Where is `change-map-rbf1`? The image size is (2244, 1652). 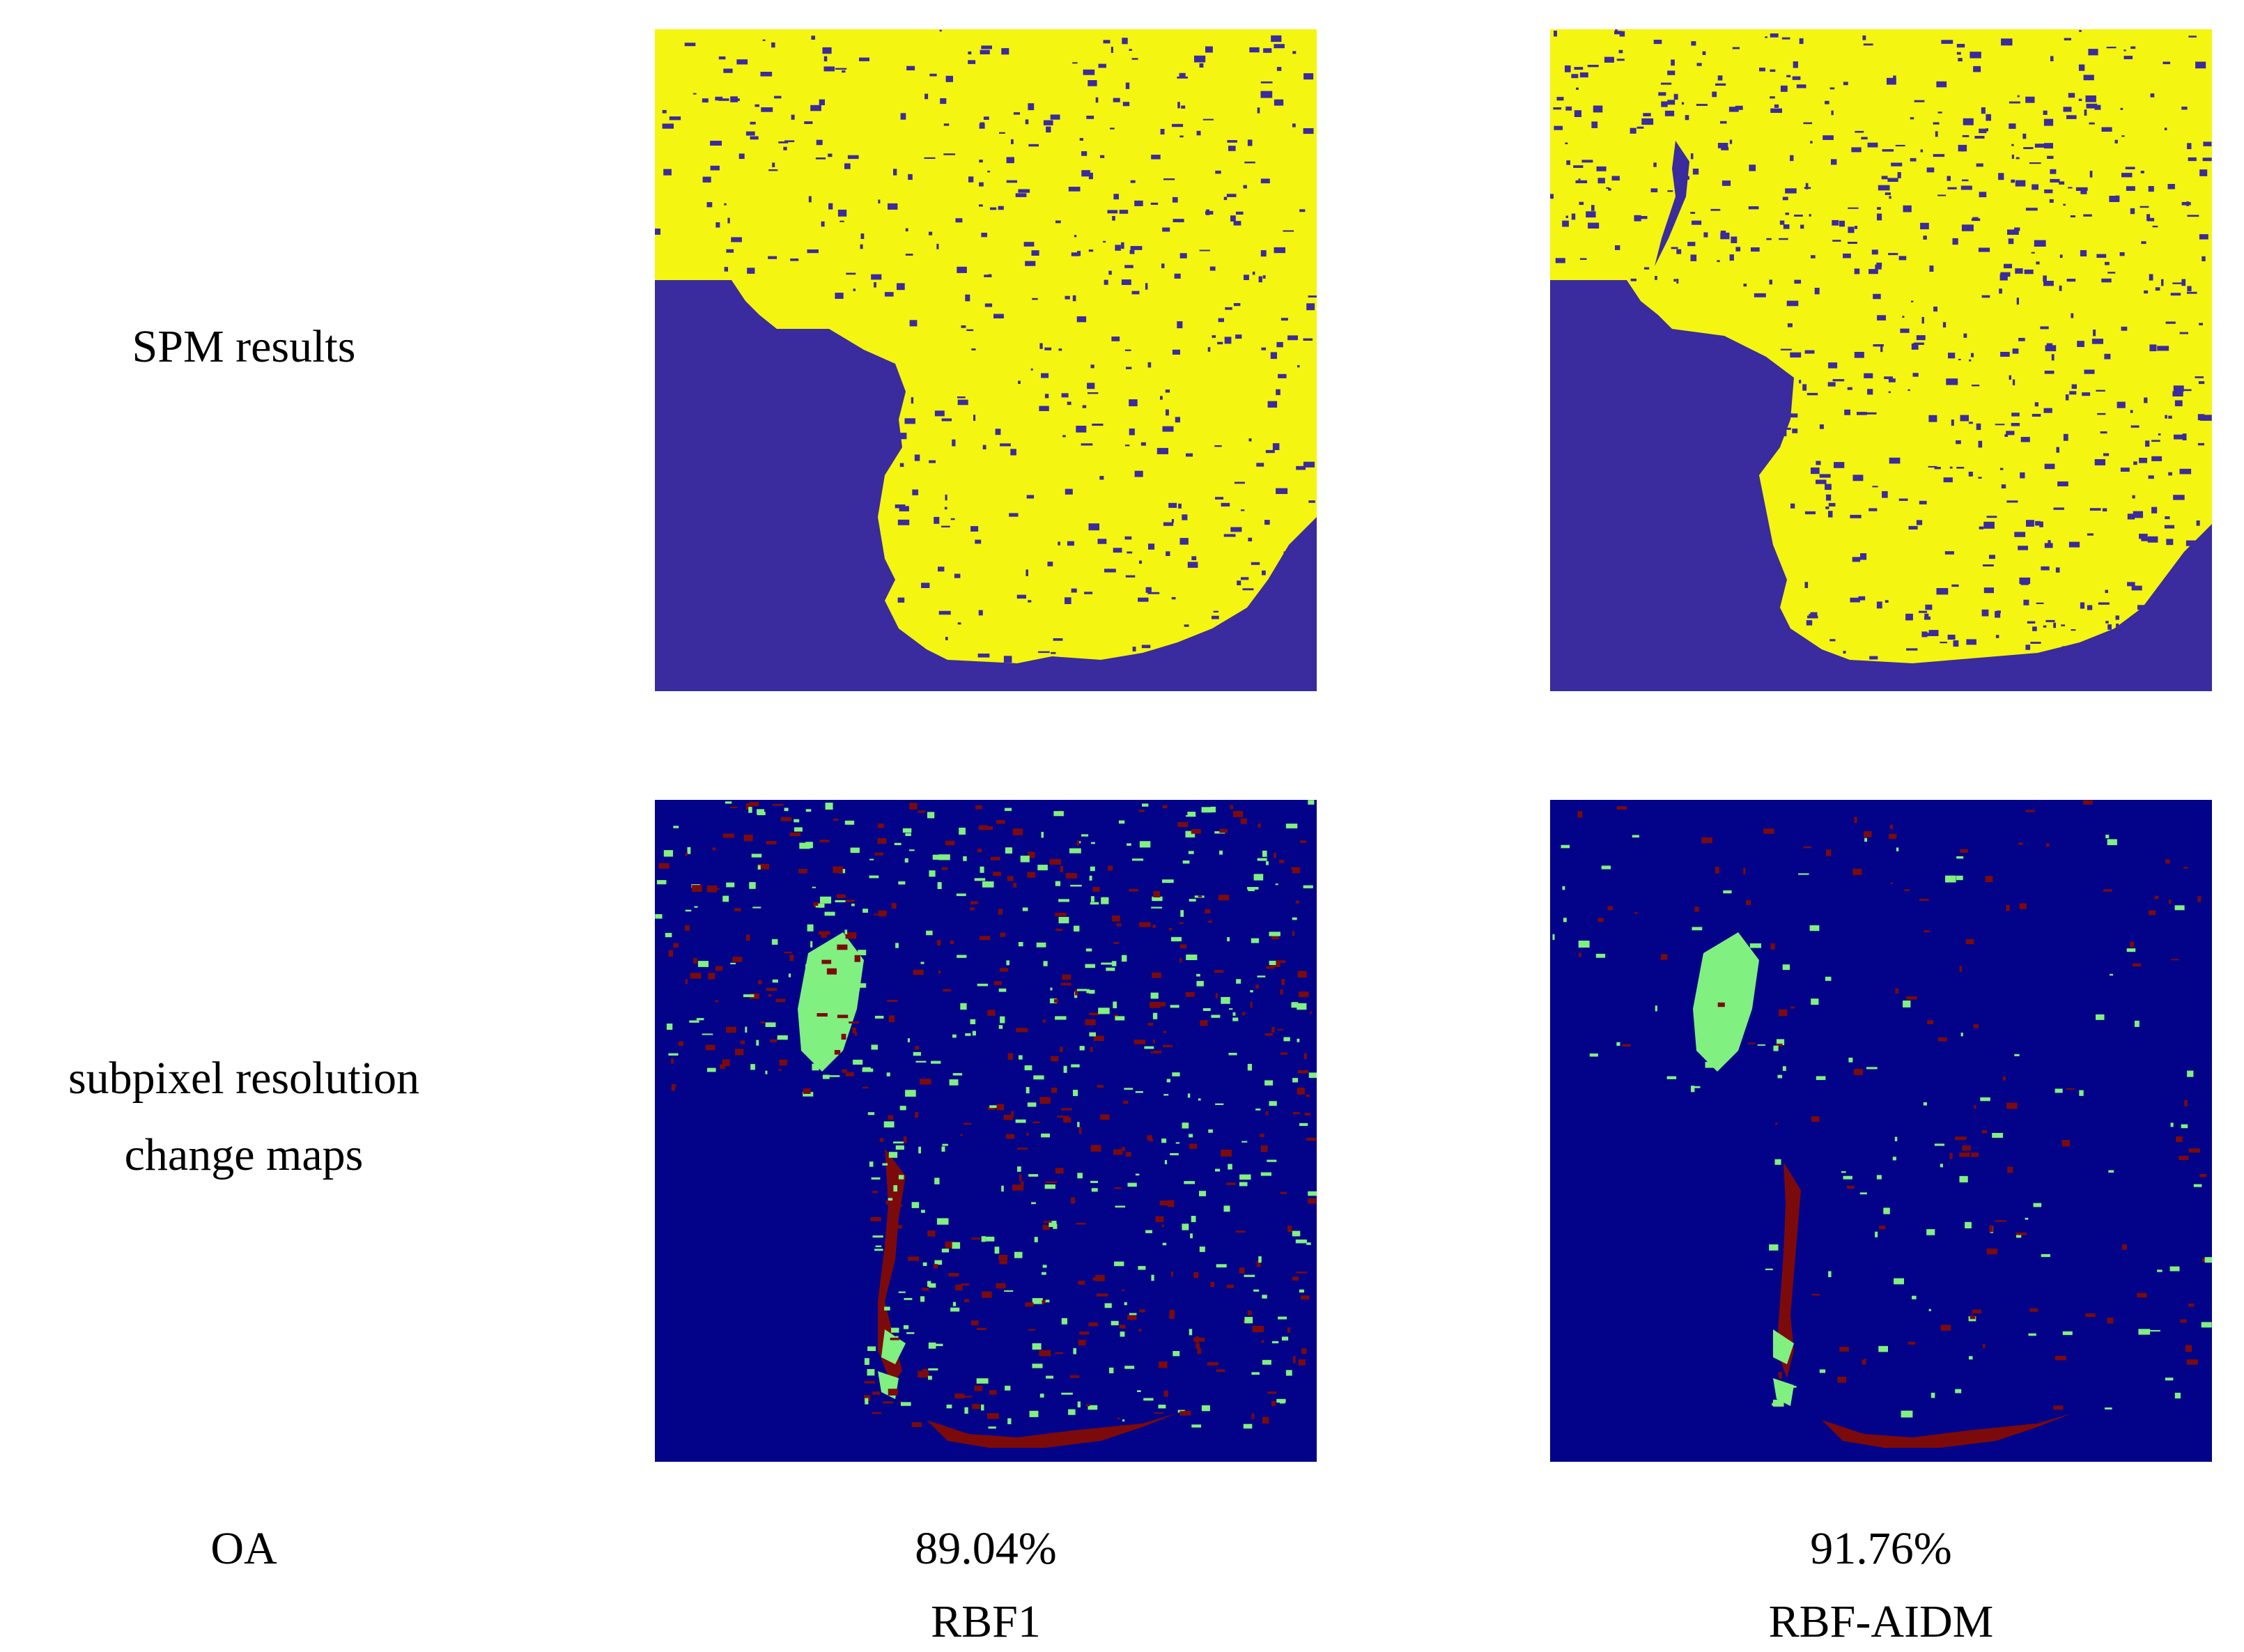 change-map-rbf1 is located at coordinates (986, 1131).